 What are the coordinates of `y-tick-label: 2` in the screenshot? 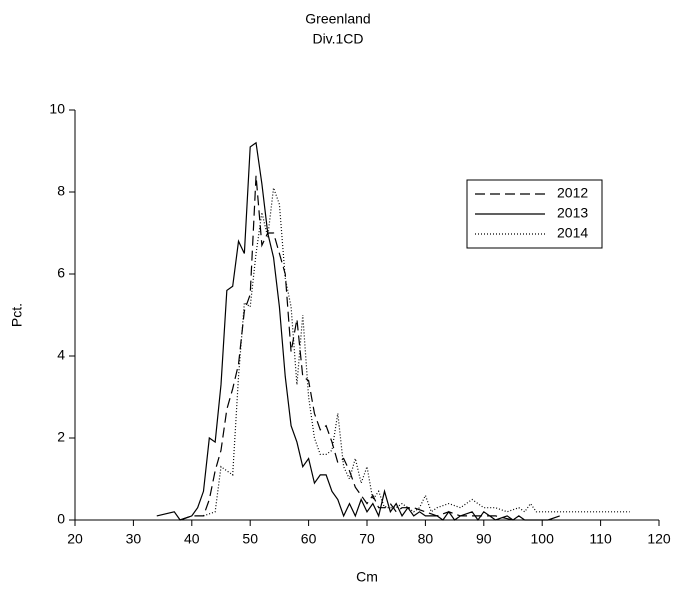 It's located at (61, 437).